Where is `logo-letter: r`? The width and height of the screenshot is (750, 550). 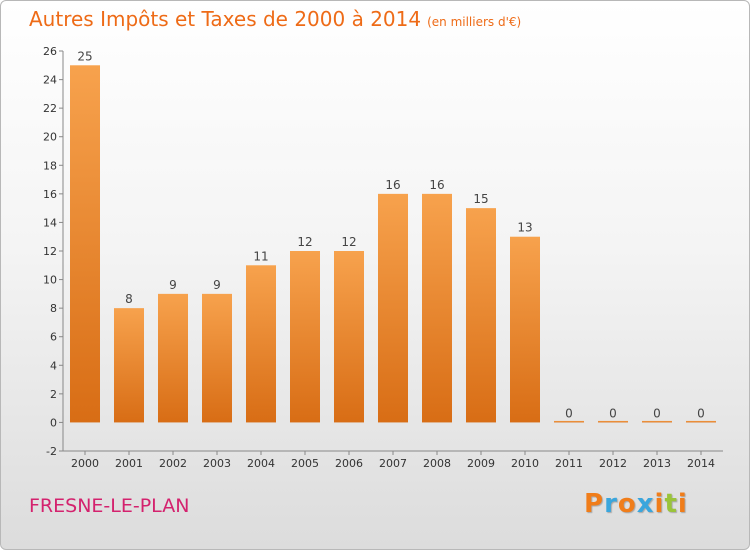
logo-letter: r is located at coordinates (611, 504).